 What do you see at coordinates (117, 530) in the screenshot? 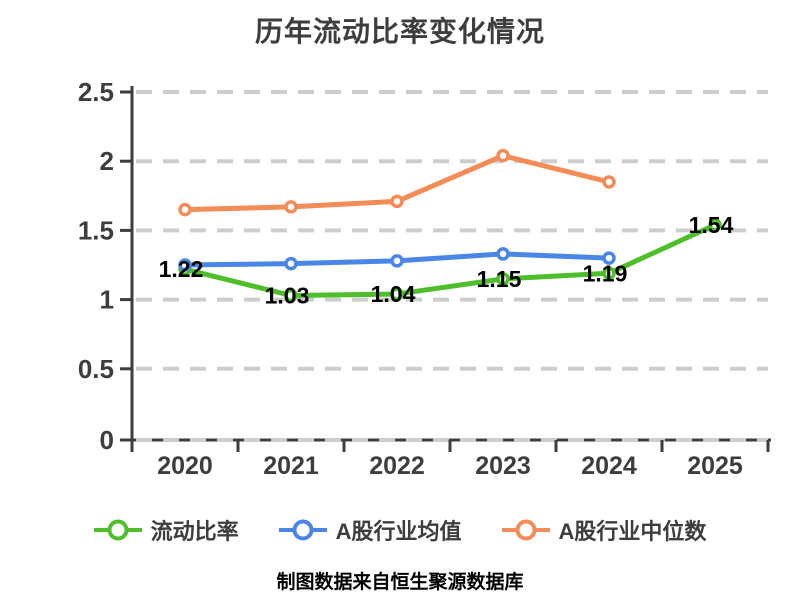
I see `legend-marker-green-icon` at bounding box center [117, 530].